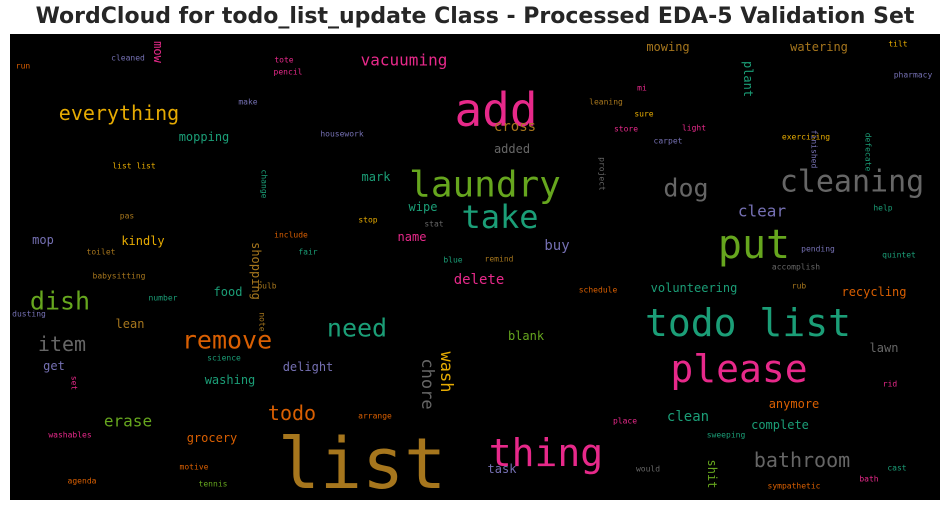  Describe the element at coordinates (694, 128) in the screenshot. I see `word-light: light` at that location.